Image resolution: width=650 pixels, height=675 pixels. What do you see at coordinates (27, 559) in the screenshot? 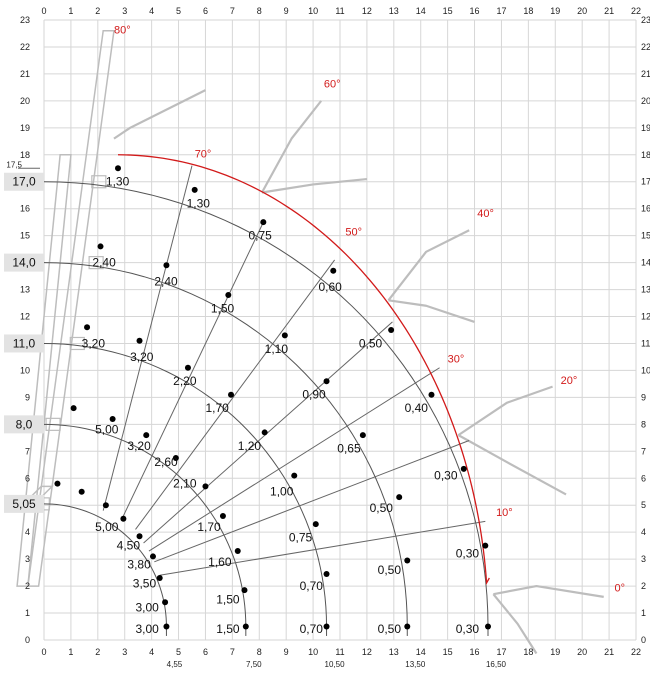
I see `y-tick-label-left: 3` at bounding box center [27, 559].